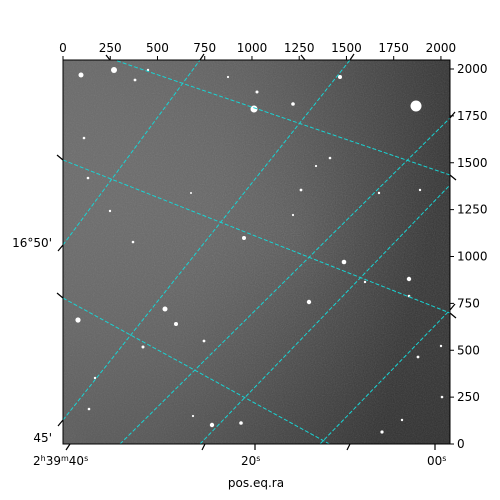 The height and width of the screenshot is (500, 500). Describe the element at coordinates (252, 48) in the screenshot. I see `top-tick-label-4: 1000` at that location.